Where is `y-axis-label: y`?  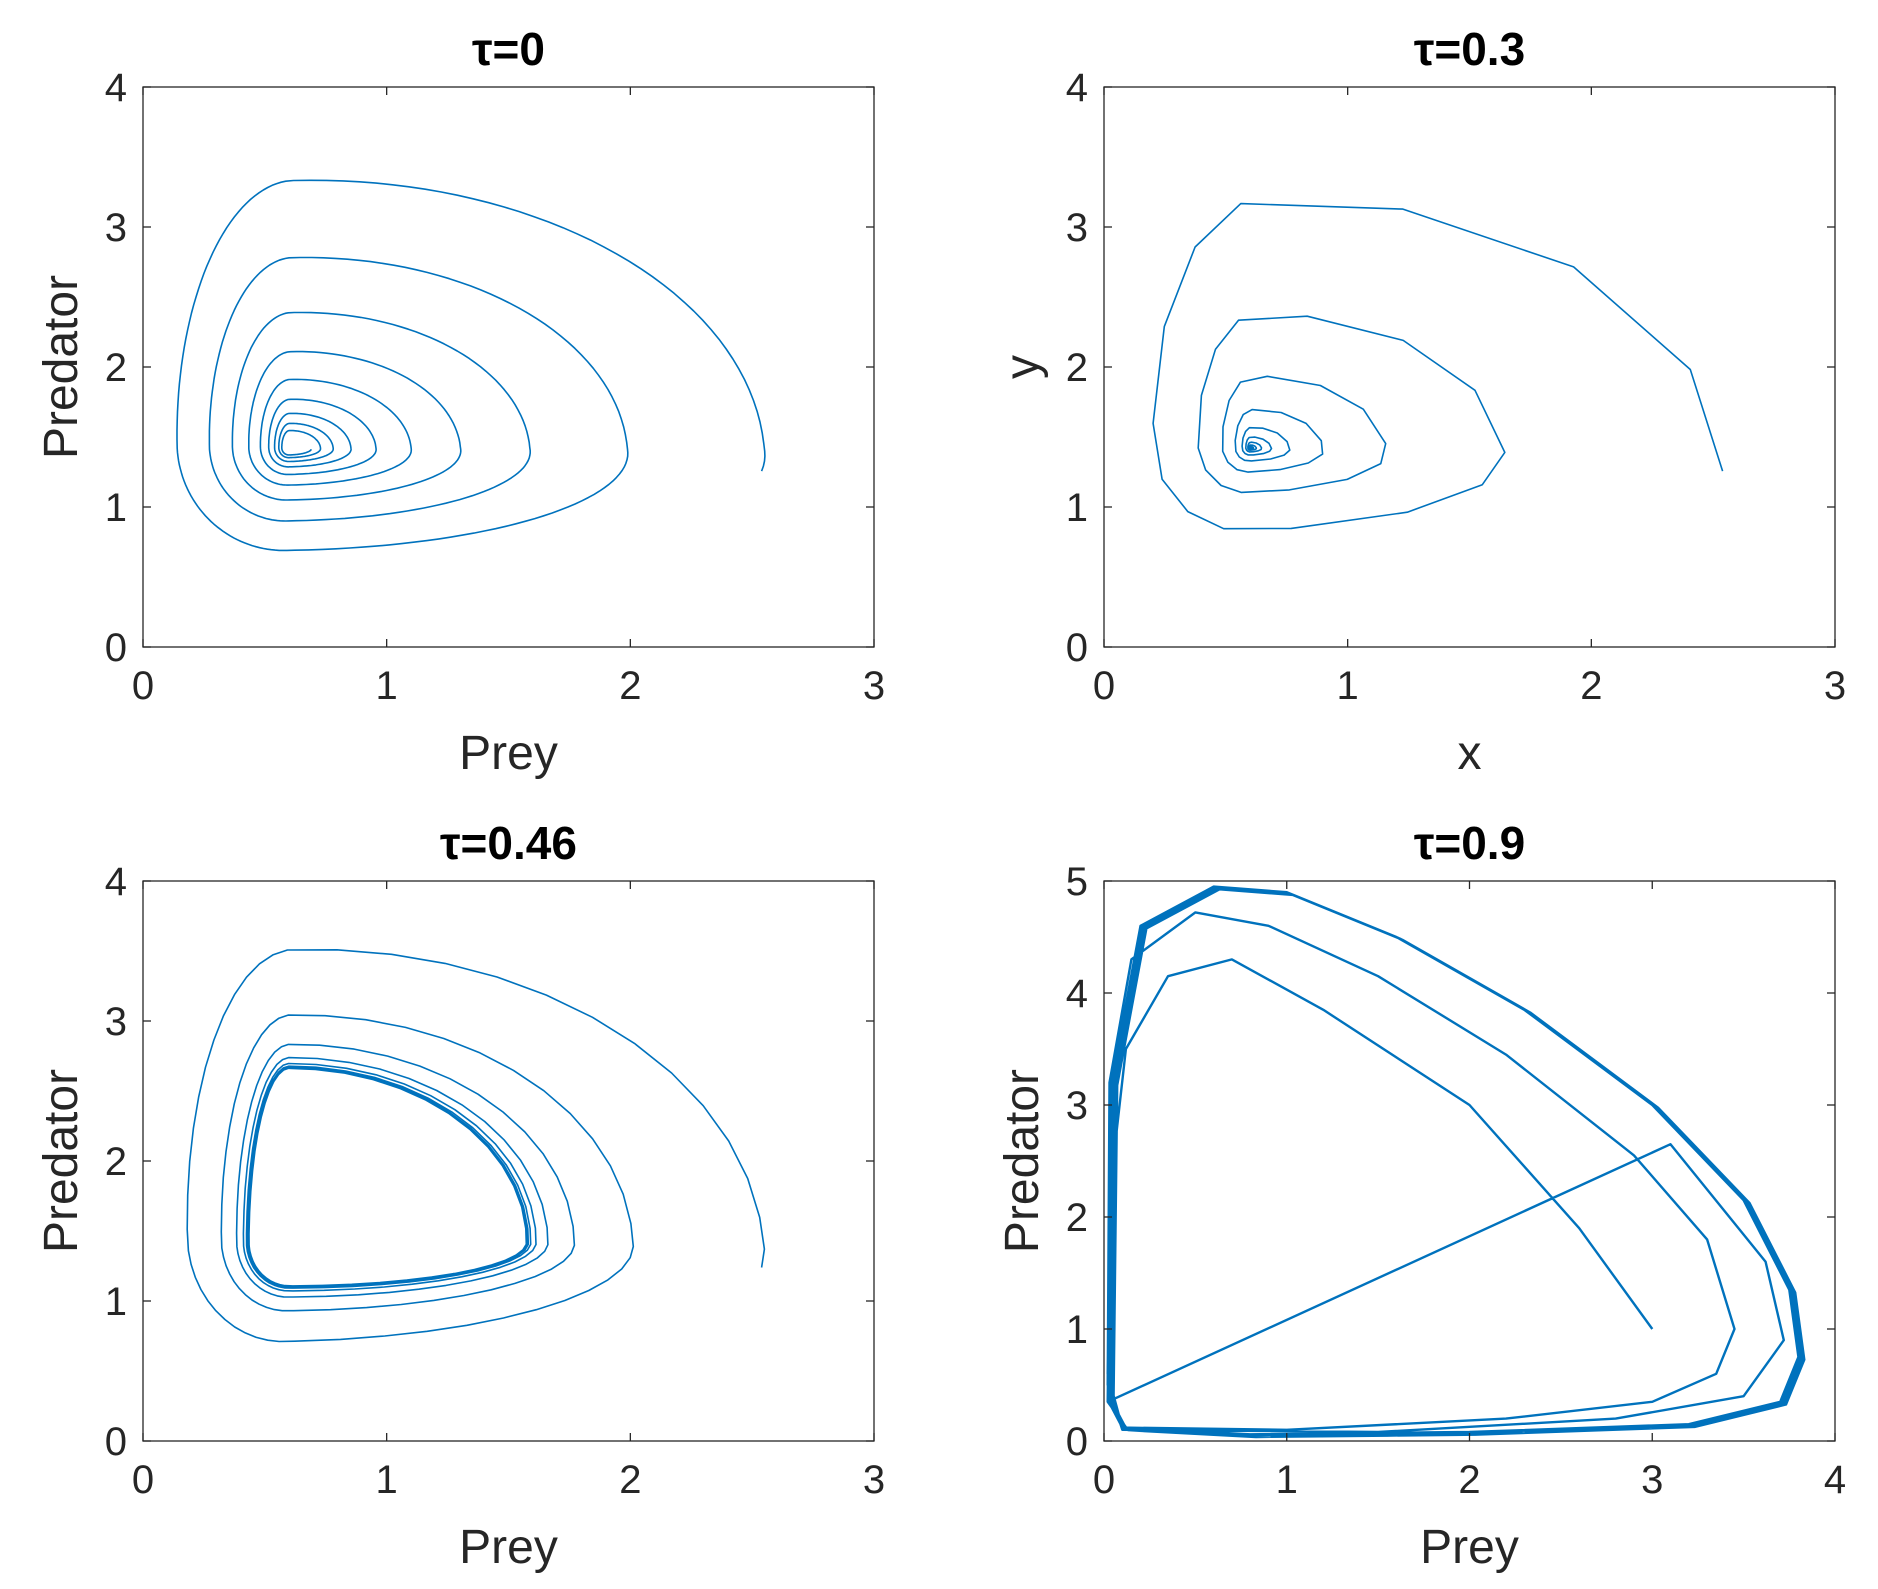 y-axis-label: y is located at coordinates (1022, 367).